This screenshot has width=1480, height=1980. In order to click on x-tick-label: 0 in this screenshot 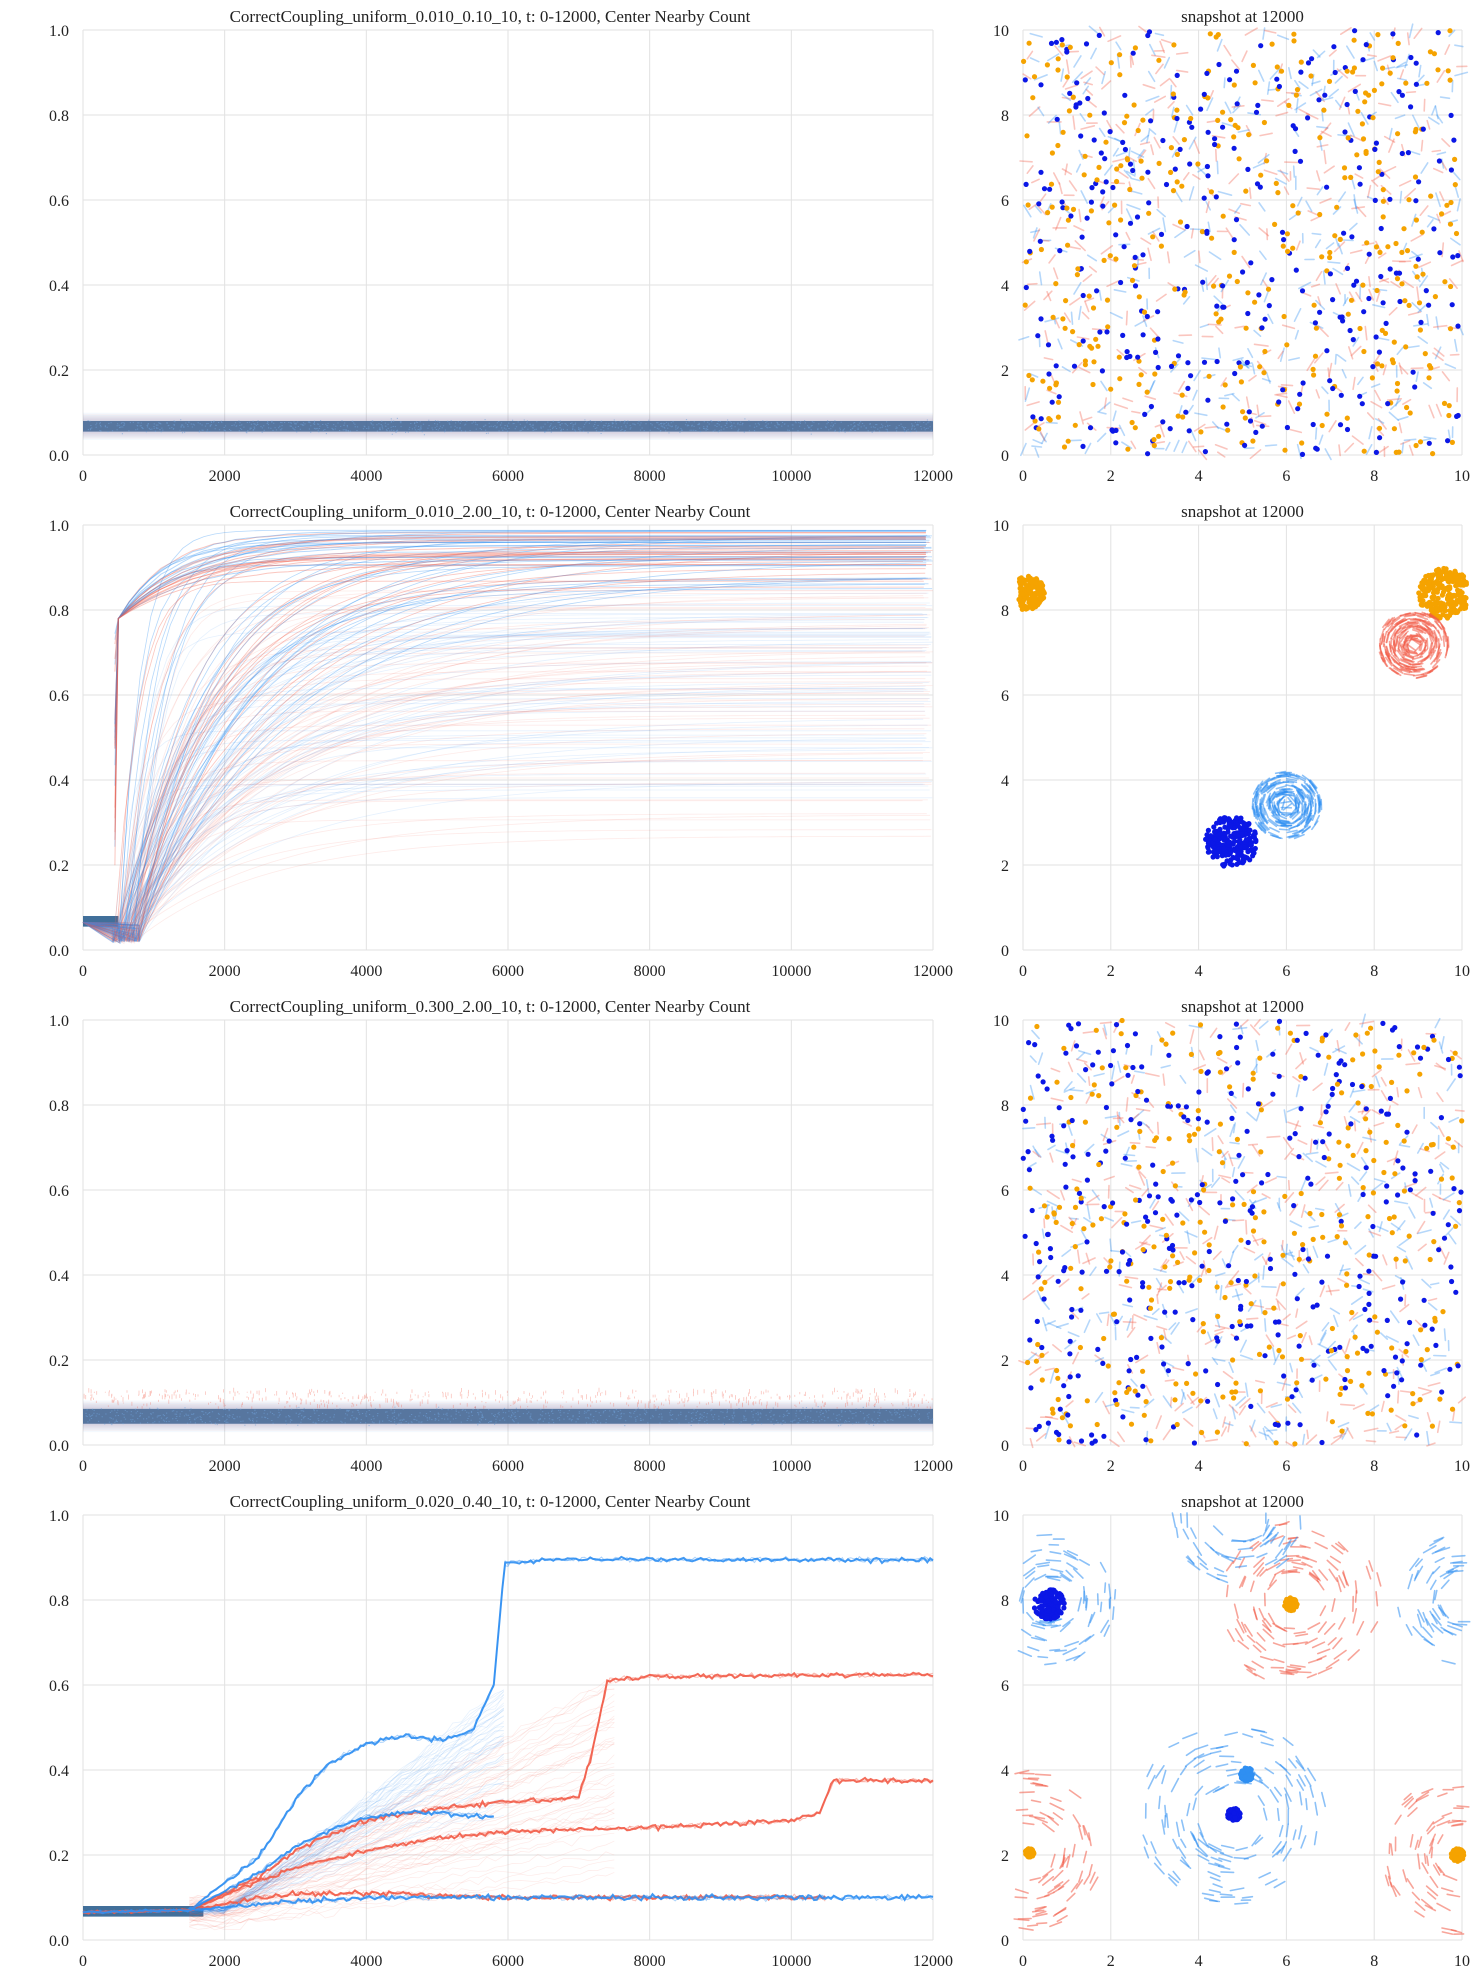, I will do `click(1023, 476)`.